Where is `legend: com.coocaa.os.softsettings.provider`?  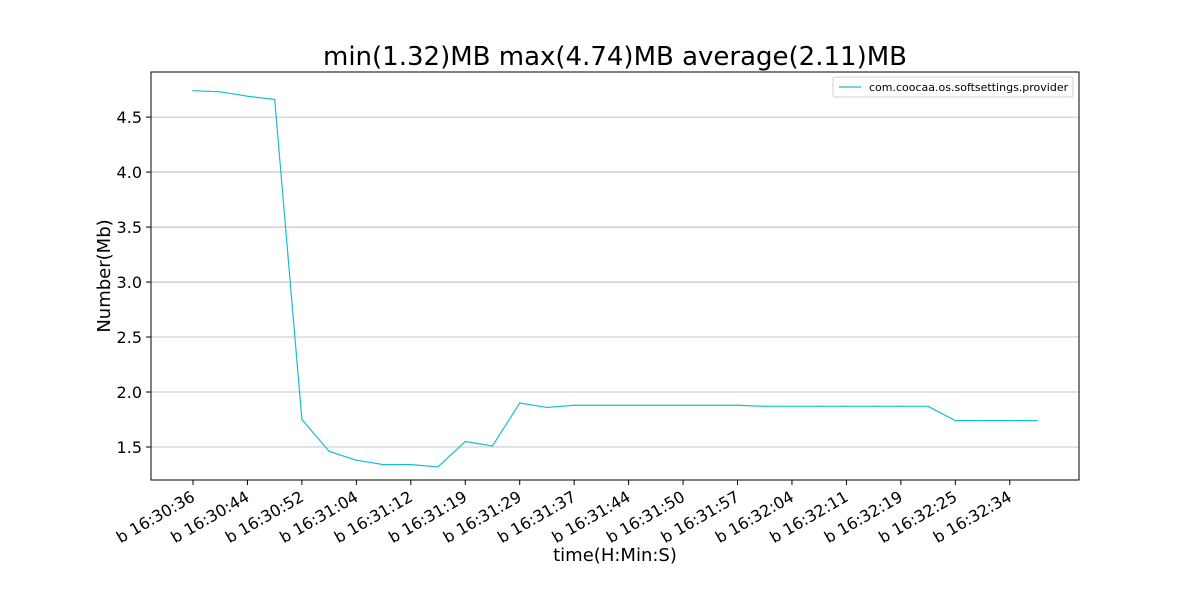 legend: com.coocaa.os.softsettings.provider is located at coordinates (953, 87).